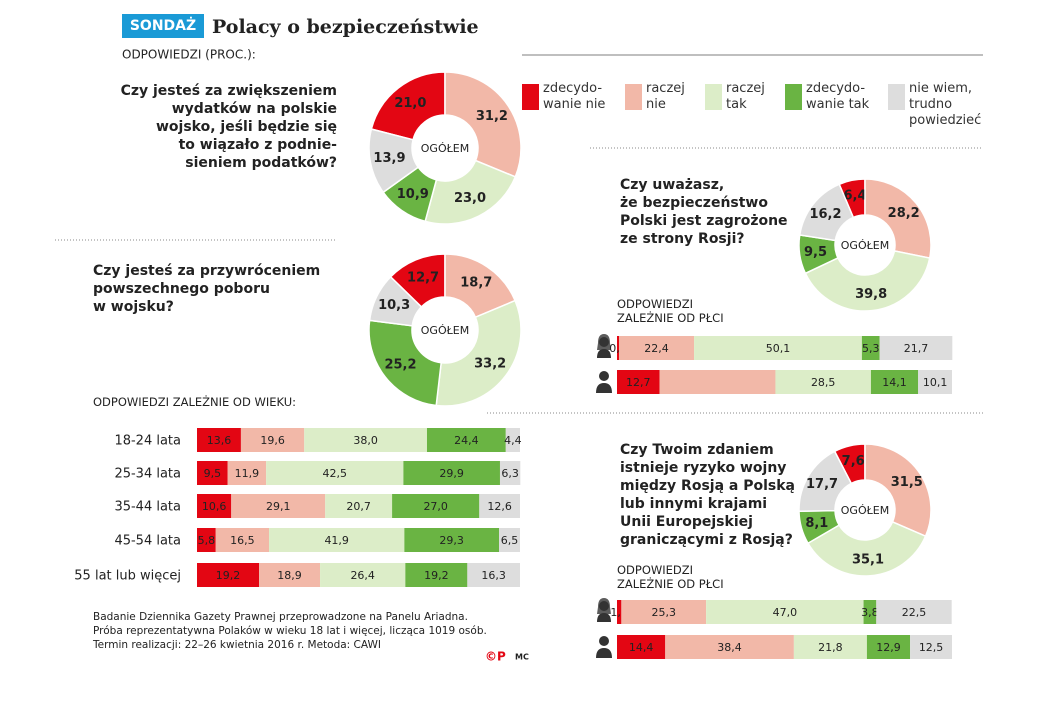 This screenshot has height=702, width=1053. Describe the element at coordinates (945, 104) in the screenshot. I see `legend-label: nie wiem, trudno powiedzieć` at that location.